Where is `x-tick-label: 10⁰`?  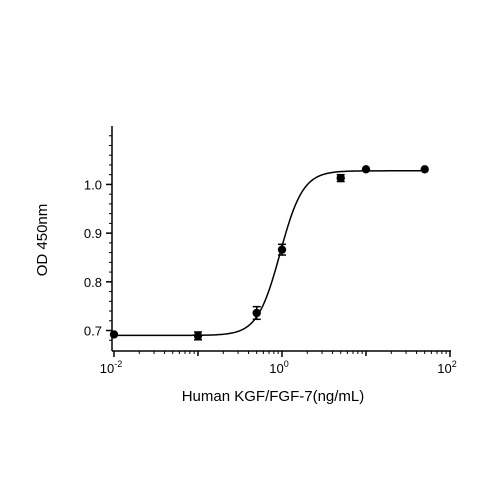
x-tick-label: 10⁰ is located at coordinates (278, 367).